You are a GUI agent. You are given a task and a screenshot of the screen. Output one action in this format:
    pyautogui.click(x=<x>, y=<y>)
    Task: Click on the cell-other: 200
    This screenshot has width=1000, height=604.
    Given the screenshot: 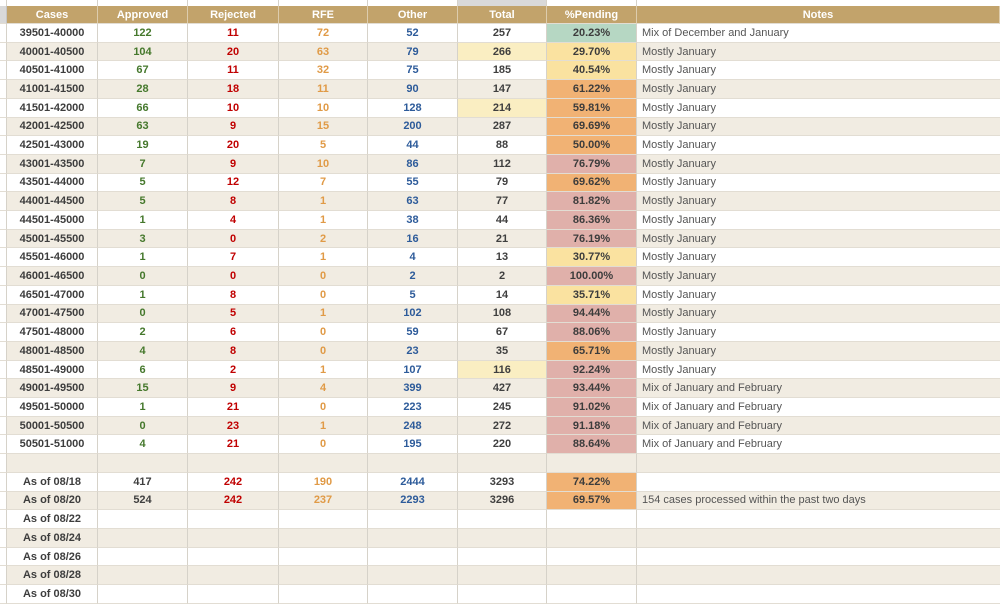 What is the action you would take?
    pyautogui.click(x=413, y=127)
    